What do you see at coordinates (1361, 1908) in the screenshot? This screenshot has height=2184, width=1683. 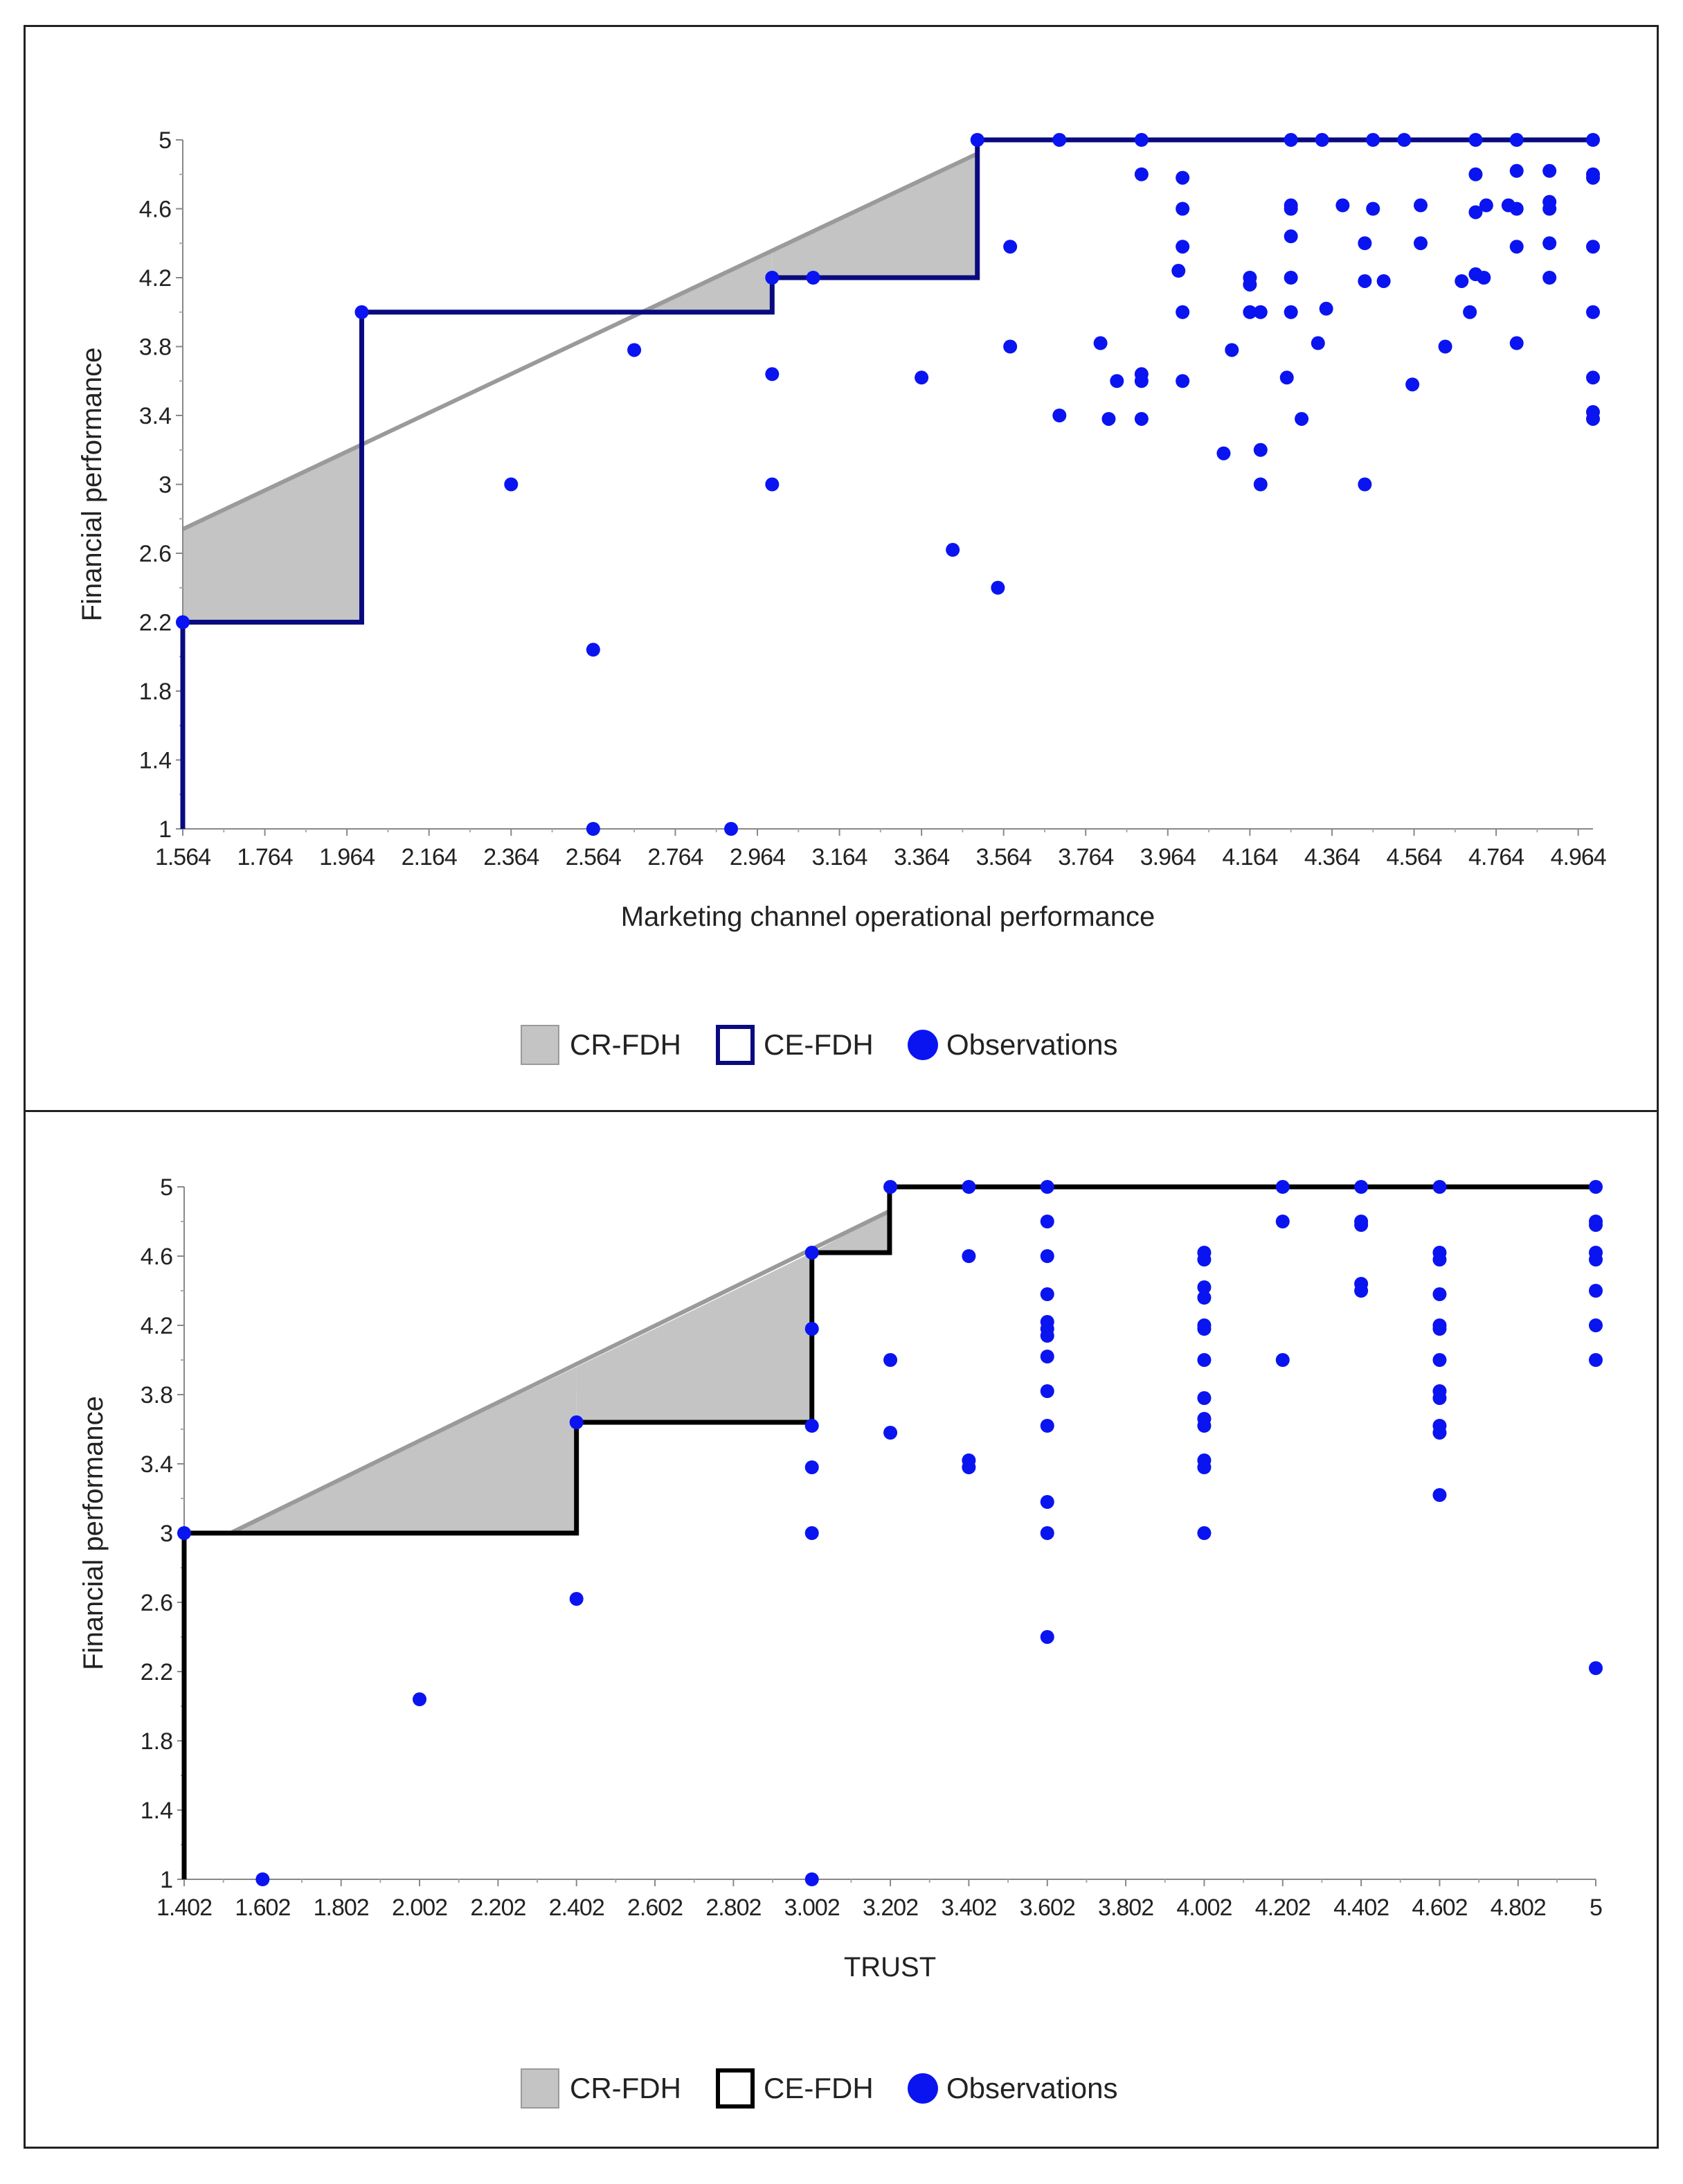 I see `x-tick-label: 4.402` at bounding box center [1361, 1908].